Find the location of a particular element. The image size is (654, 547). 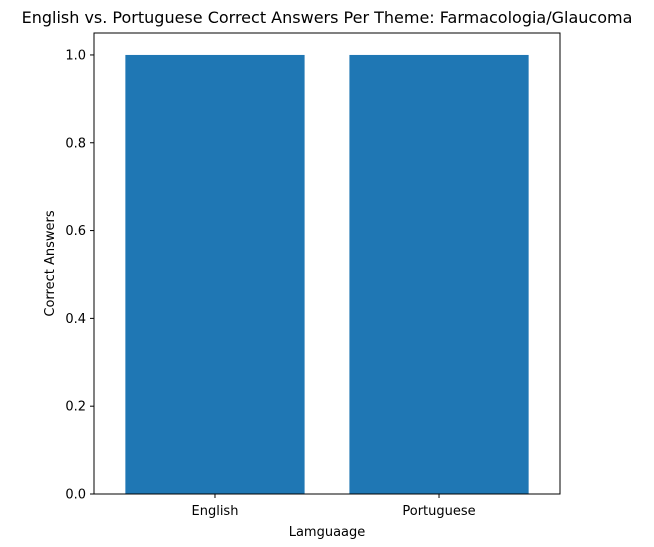

x-axis-ticks: English Portuguese is located at coordinates (334, 506).